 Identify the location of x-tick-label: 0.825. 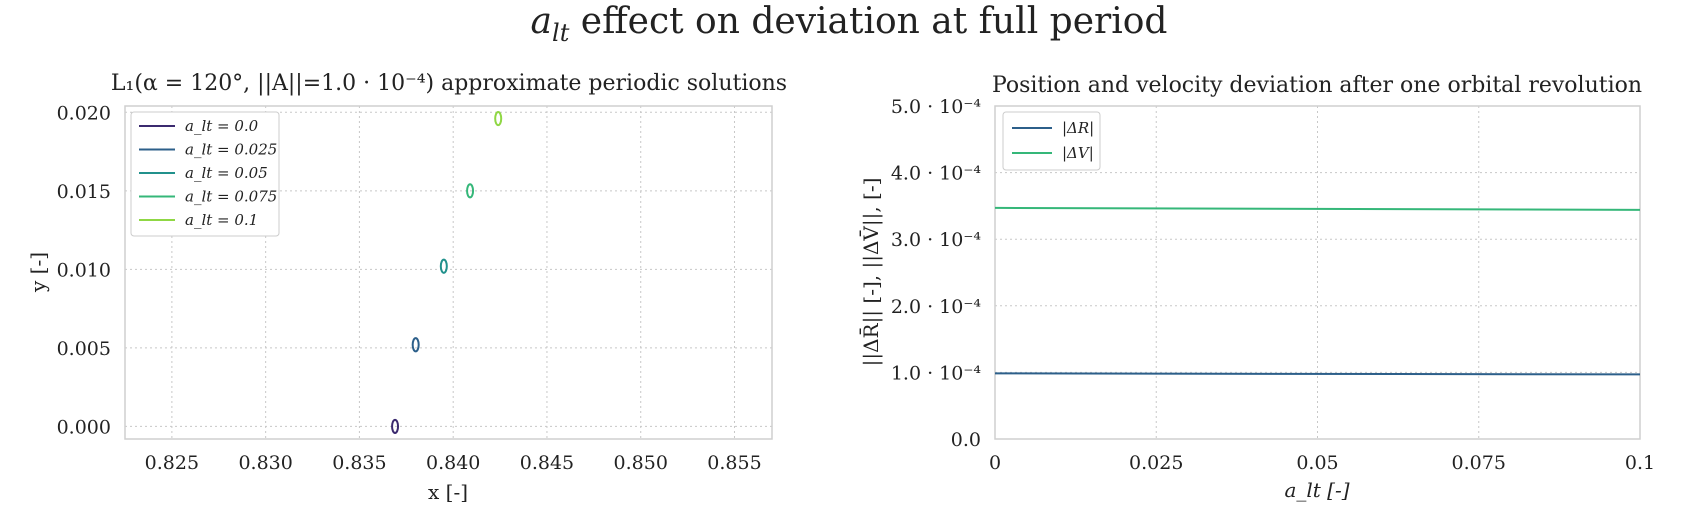
(172, 463).